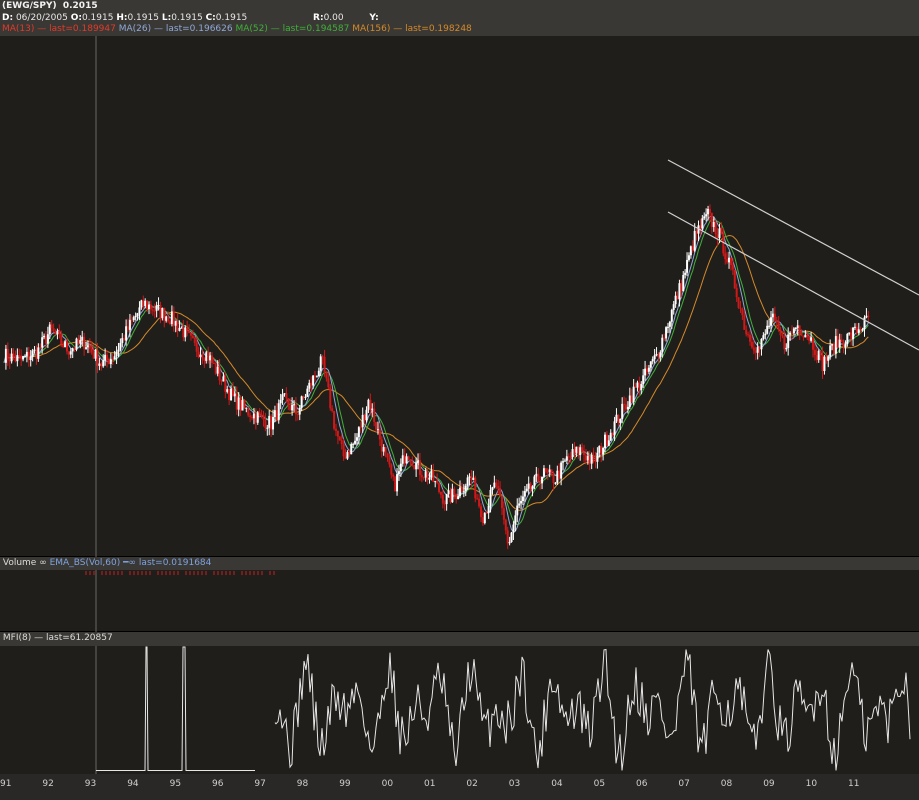  Describe the element at coordinates (133, 784) in the screenshot. I see `x-tick-label: 94` at that location.